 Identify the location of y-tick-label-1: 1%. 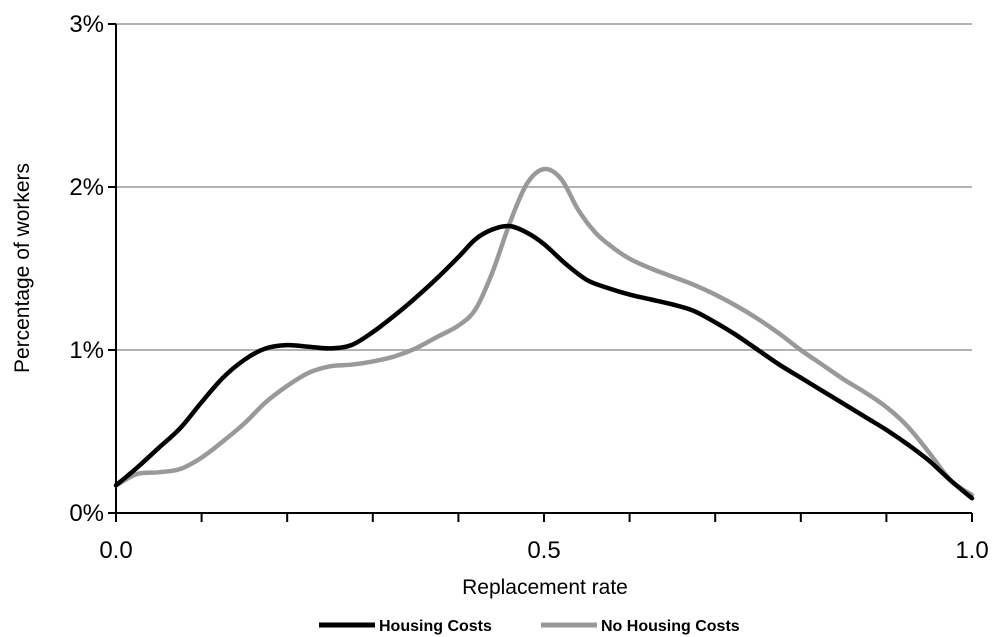
(86, 350).